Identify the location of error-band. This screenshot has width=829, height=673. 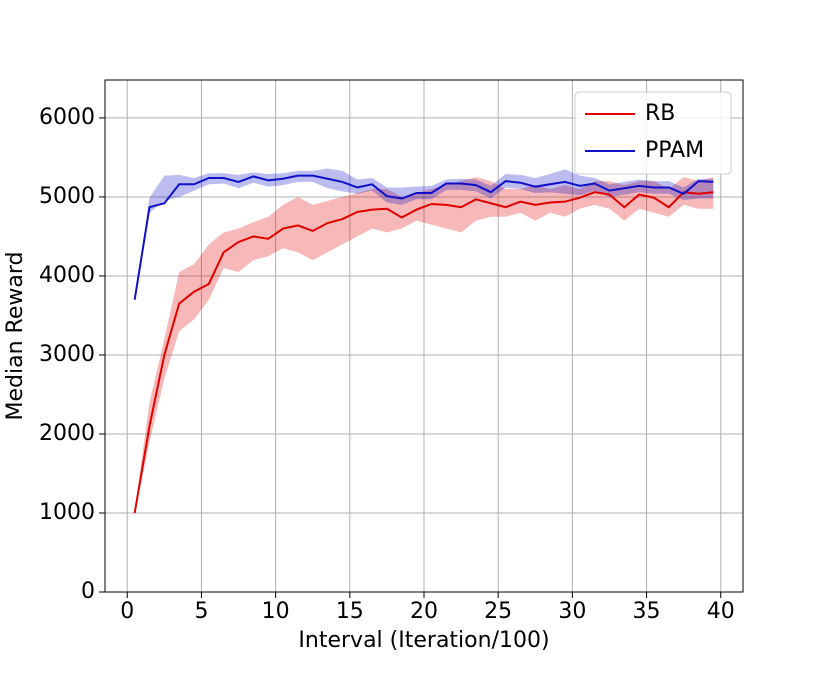
(424, 234).